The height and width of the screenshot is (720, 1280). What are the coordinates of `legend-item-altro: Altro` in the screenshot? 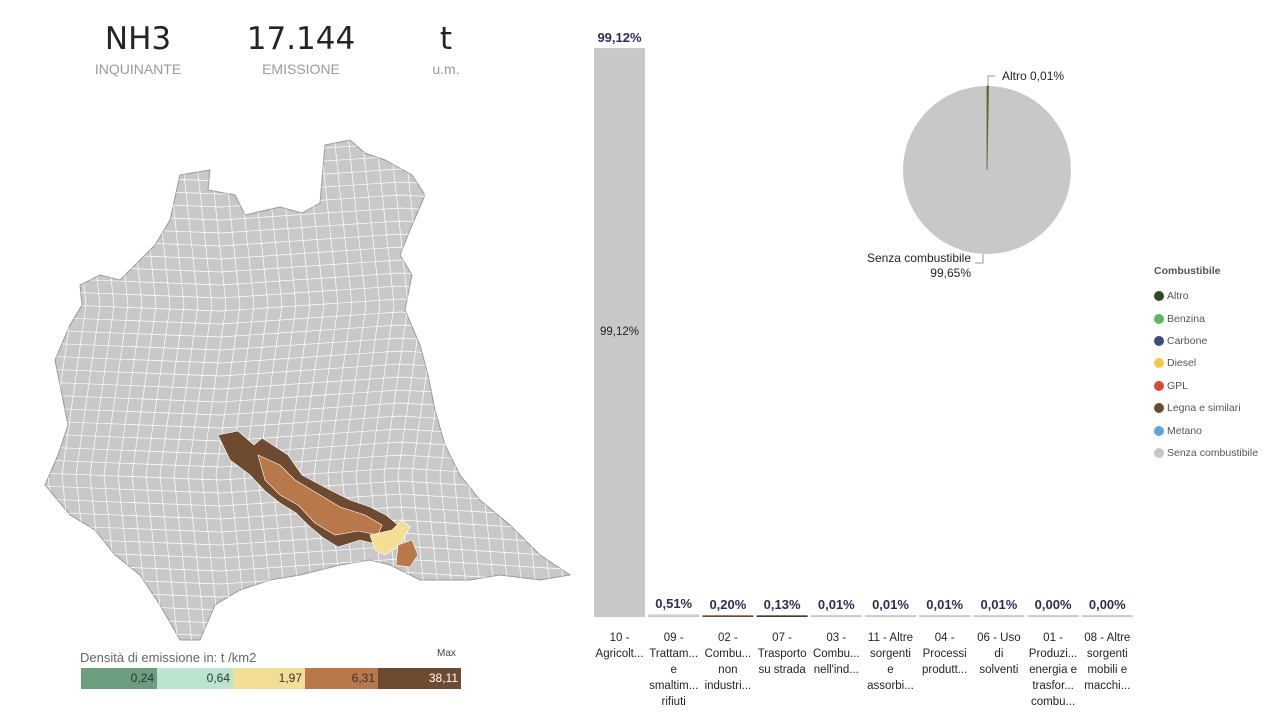 It's located at (1206, 296).